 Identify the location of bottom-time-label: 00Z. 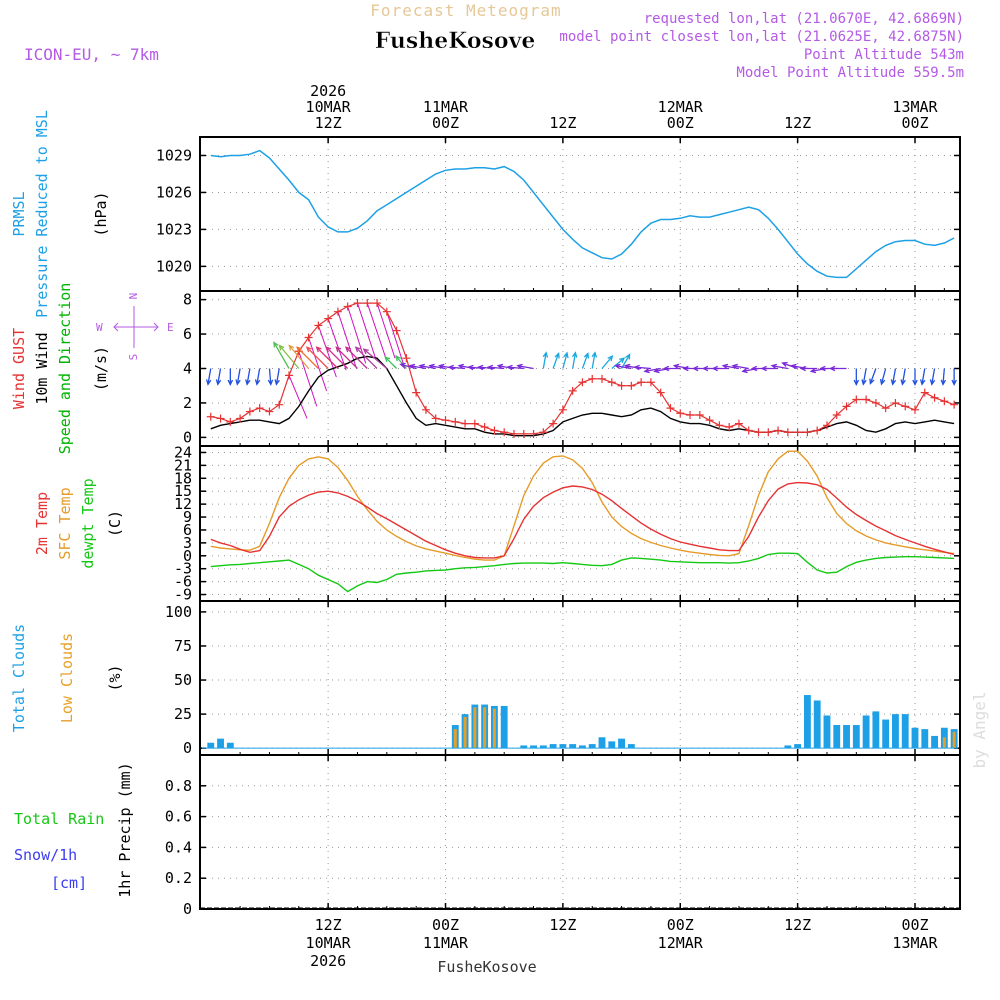
(445, 925).